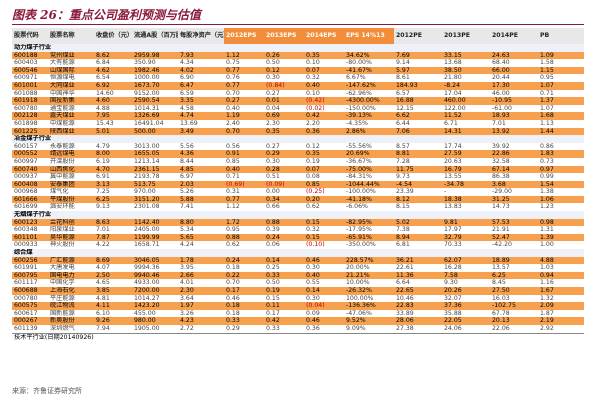  Describe the element at coordinates (466, 101) in the screenshot. I see `cell: 460.00` at that location.